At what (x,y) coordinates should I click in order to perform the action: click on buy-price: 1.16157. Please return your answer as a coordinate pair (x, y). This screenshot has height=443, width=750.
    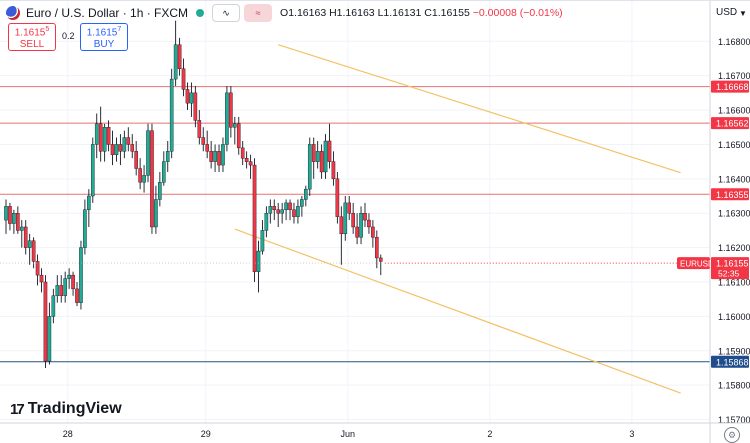
    Looking at the image, I should click on (104, 32).